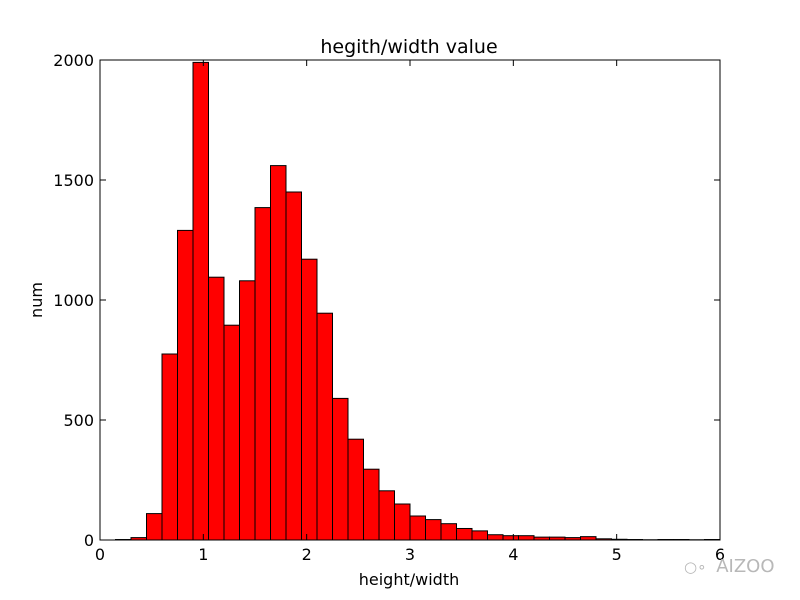  What do you see at coordinates (617, 554) in the screenshot?
I see `x-tick-label: 5` at bounding box center [617, 554].